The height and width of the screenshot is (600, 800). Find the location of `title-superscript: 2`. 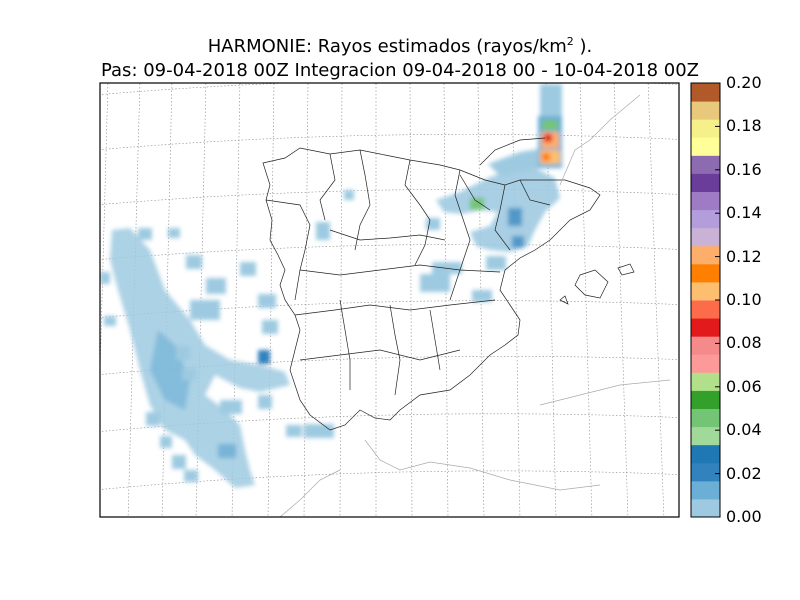

title-superscript: 2 is located at coordinates (570, 41).